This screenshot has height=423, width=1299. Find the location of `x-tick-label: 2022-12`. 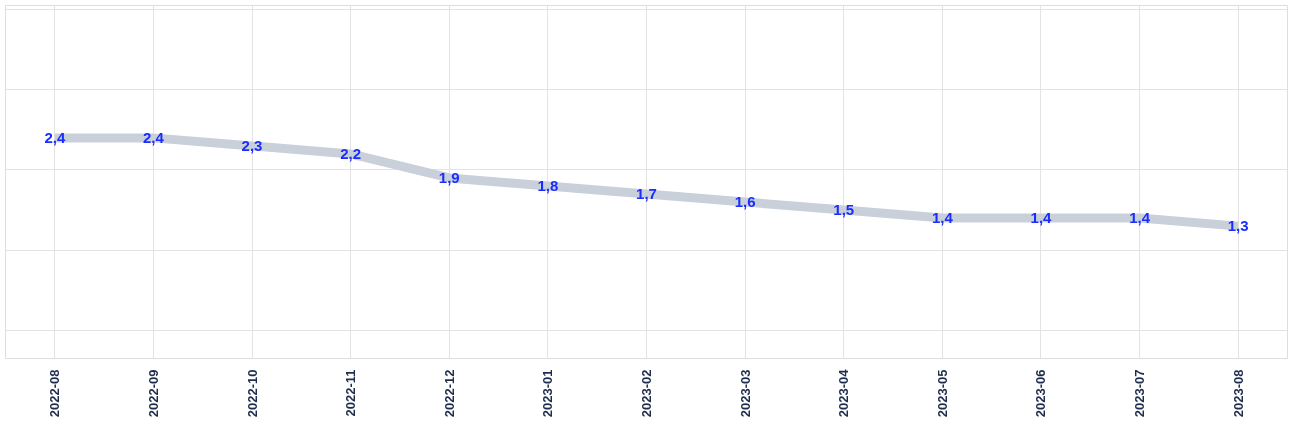

x-tick-label: 2022-12 is located at coordinates (449, 393).